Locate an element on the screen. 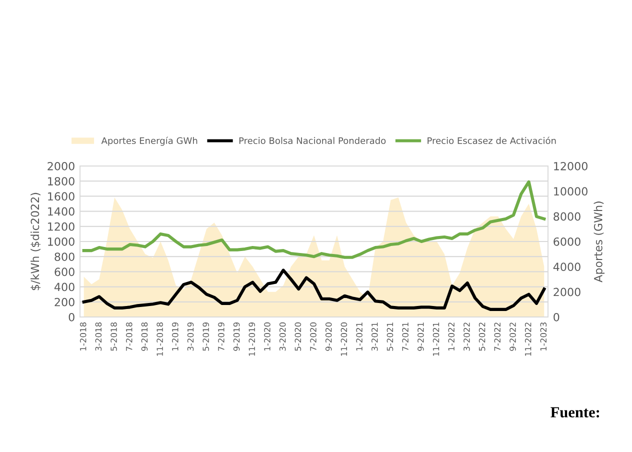 The image size is (632, 452). y2-tick-label: 8000 is located at coordinates (567, 216).